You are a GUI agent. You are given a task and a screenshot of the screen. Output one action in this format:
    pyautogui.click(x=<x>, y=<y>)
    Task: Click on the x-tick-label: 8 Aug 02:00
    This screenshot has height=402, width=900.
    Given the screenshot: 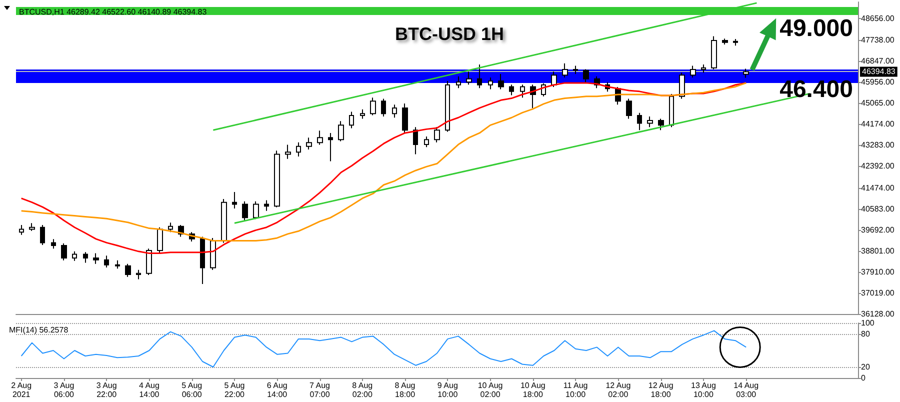 What is the action you would take?
    pyautogui.click(x=362, y=390)
    